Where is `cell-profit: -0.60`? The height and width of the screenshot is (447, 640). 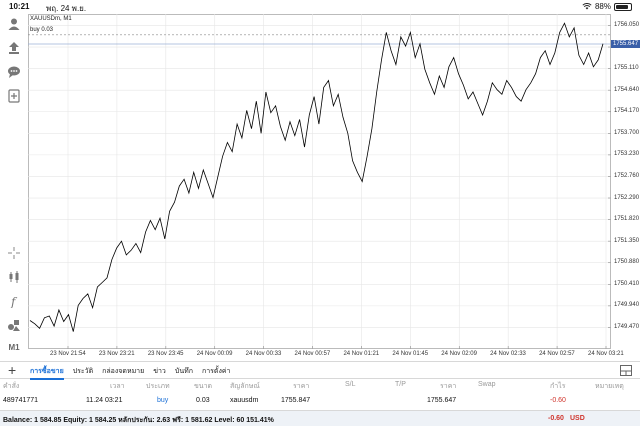
cell-profit: -0.60 is located at coordinates (558, 400).